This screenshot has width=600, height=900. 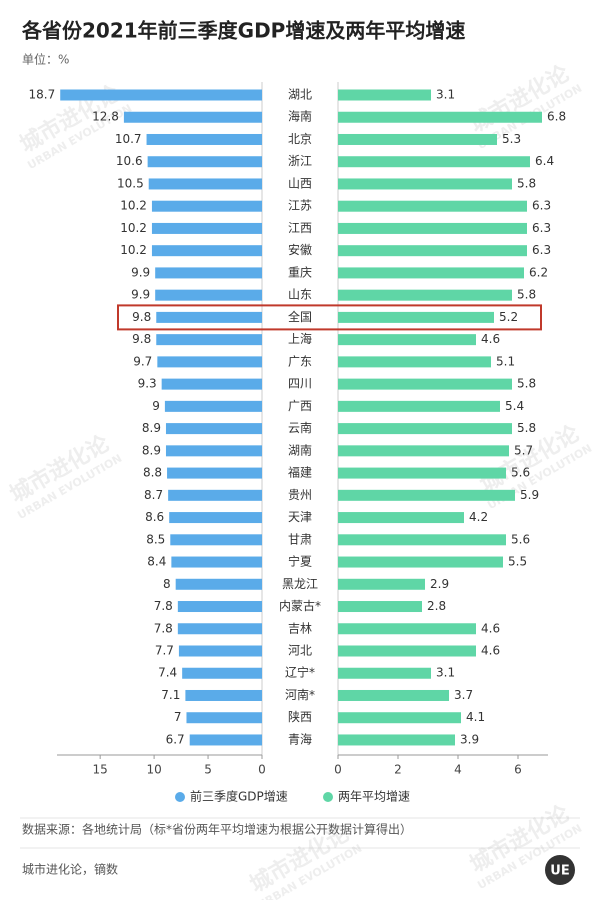 I want to click on category-label: 湖南, so click(x=300, y=449).